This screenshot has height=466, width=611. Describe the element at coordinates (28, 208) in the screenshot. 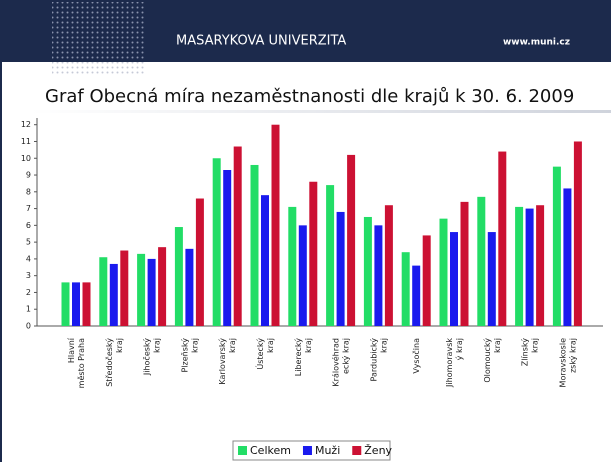

I see `y-tick-label: 7` at that location.